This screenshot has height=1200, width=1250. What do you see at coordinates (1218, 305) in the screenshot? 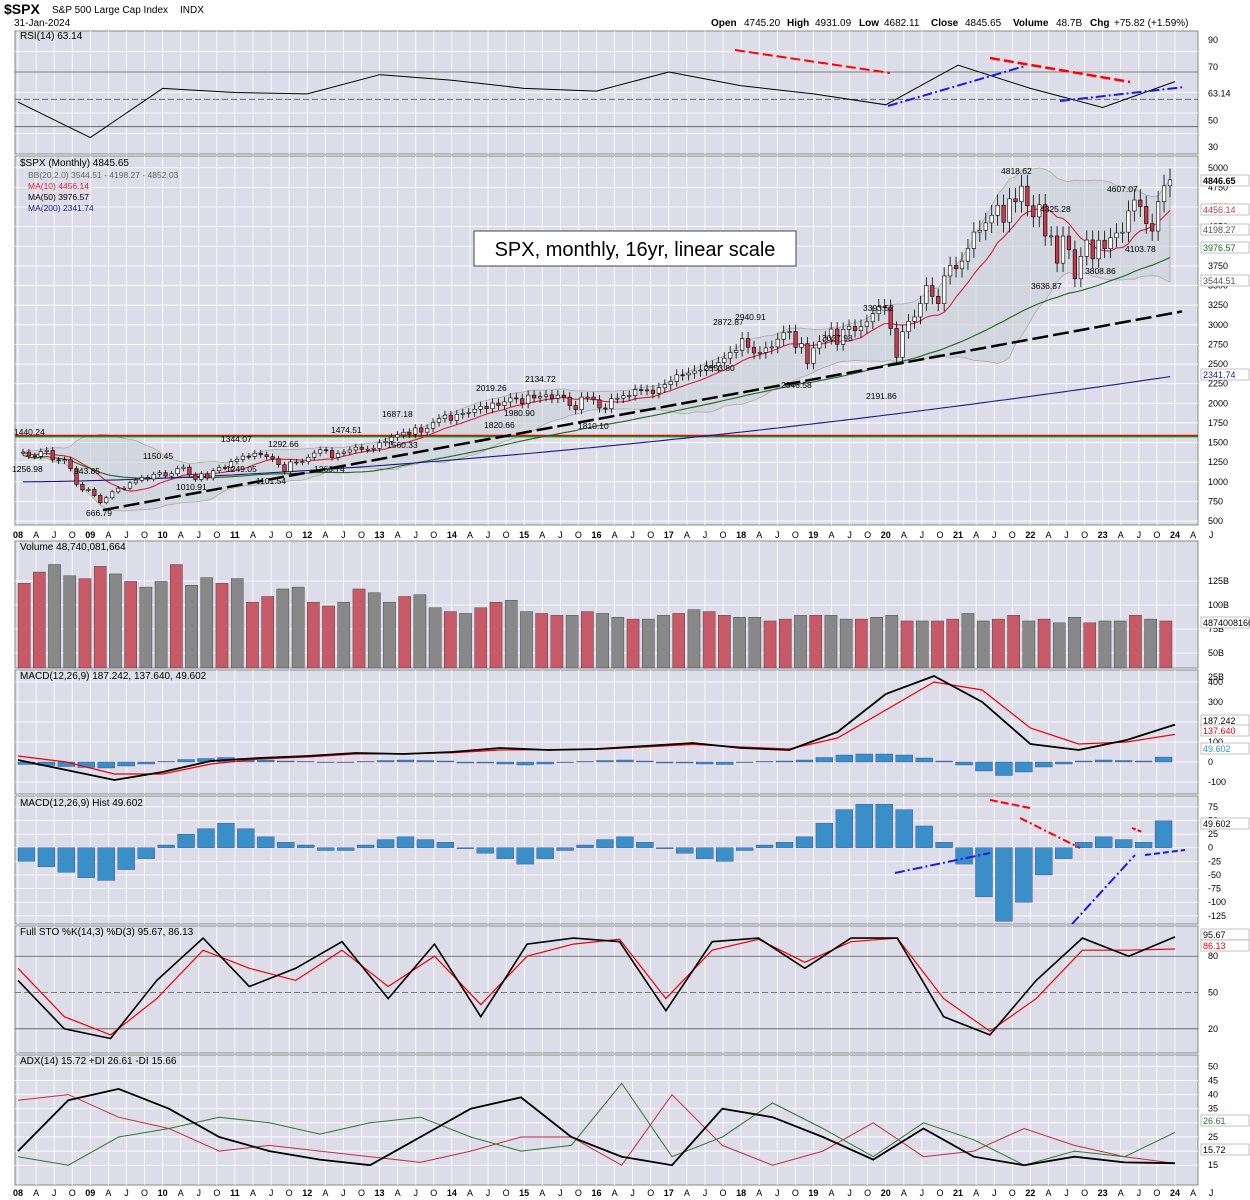
I see `price-tick-label: 3250` at bounding box center [1218, 305].